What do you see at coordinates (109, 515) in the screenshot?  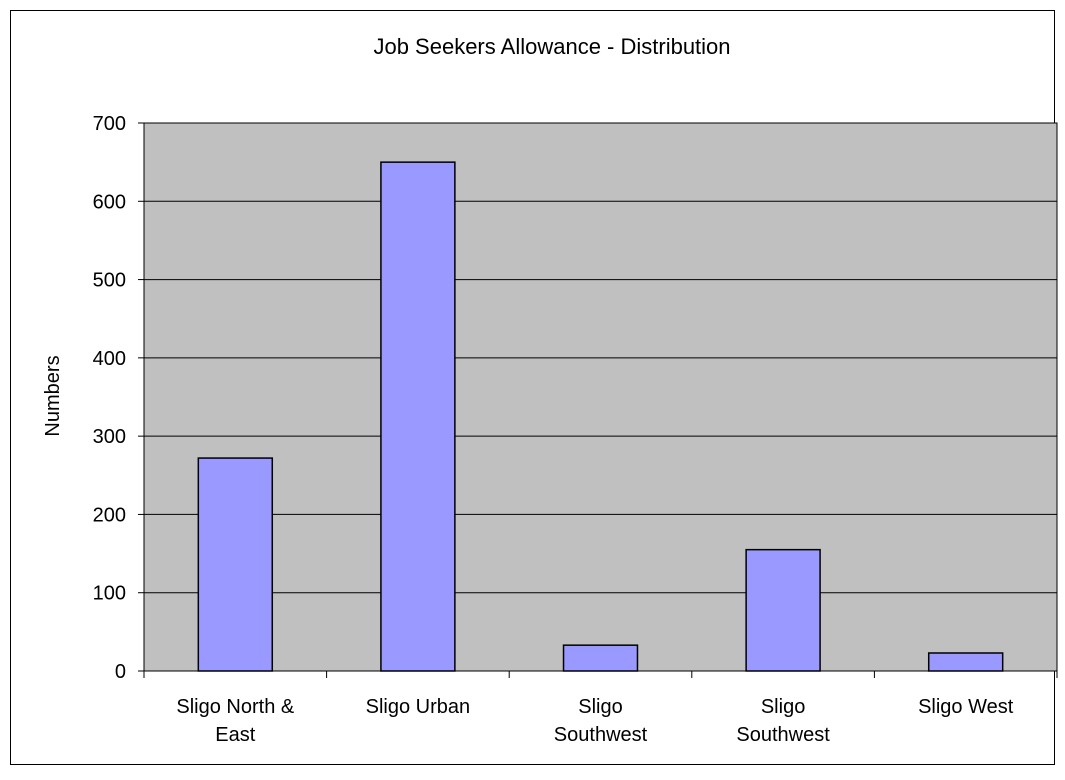 I see `y-tick-label: 200` at bounding box center [109, 515].